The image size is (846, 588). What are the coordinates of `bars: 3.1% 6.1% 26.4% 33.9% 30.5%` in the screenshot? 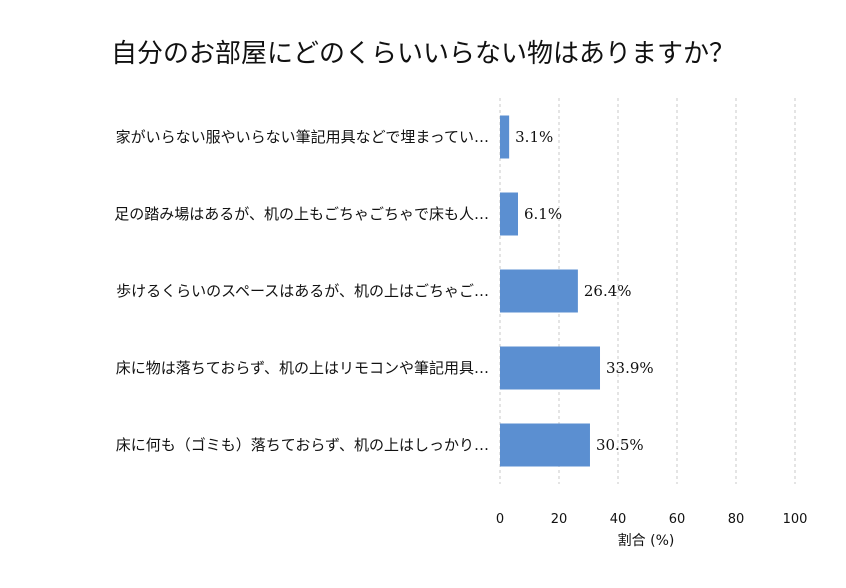 It's located at (577, 291).